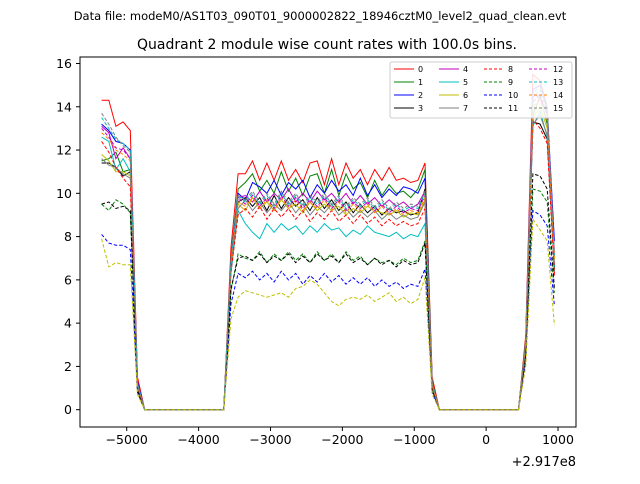 This screenshot has height=484, width=640. I want to click on x-tick-label: −5000, so click(127, 439).